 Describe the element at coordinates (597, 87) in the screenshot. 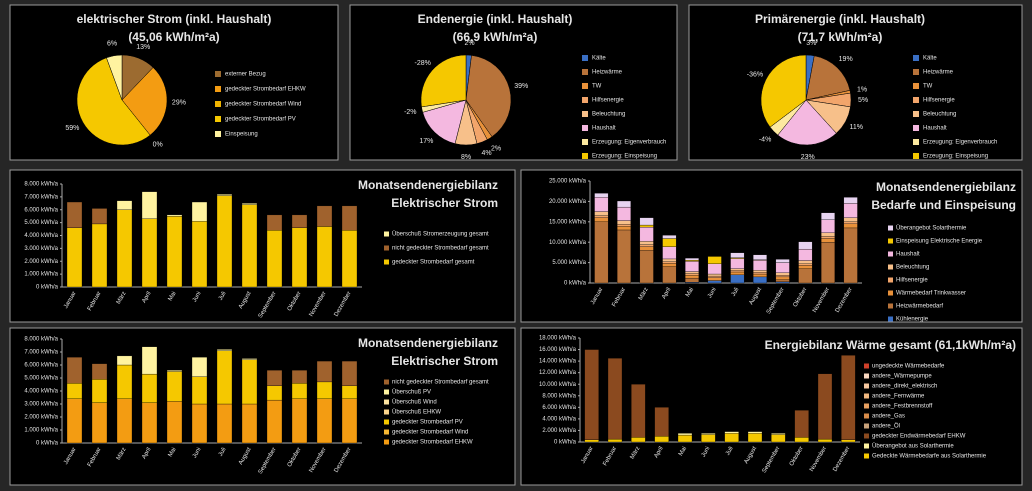

I see `legend-label: TW` at that location.